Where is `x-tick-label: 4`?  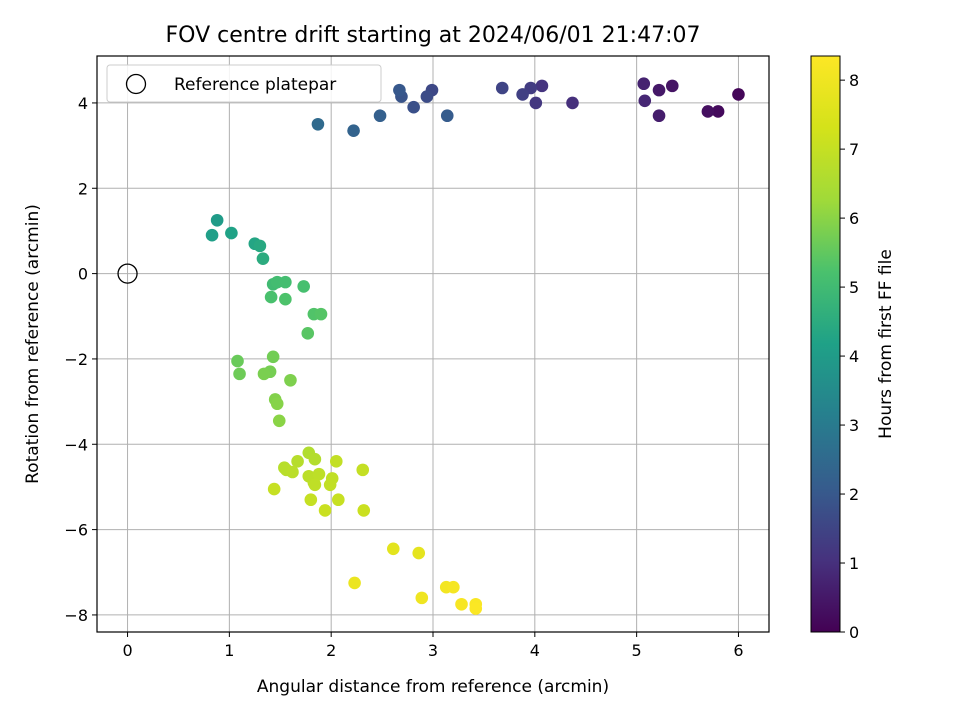 x-tick-label: 4 is located at coordinates (535, 650).